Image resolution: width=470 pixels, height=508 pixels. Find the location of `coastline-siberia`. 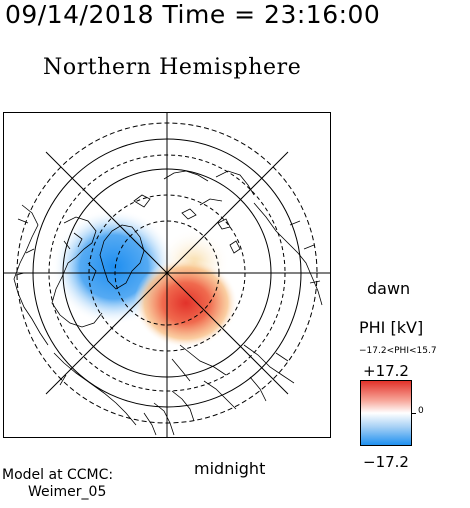

coastline-siberia is located at coordinates (288, 254).